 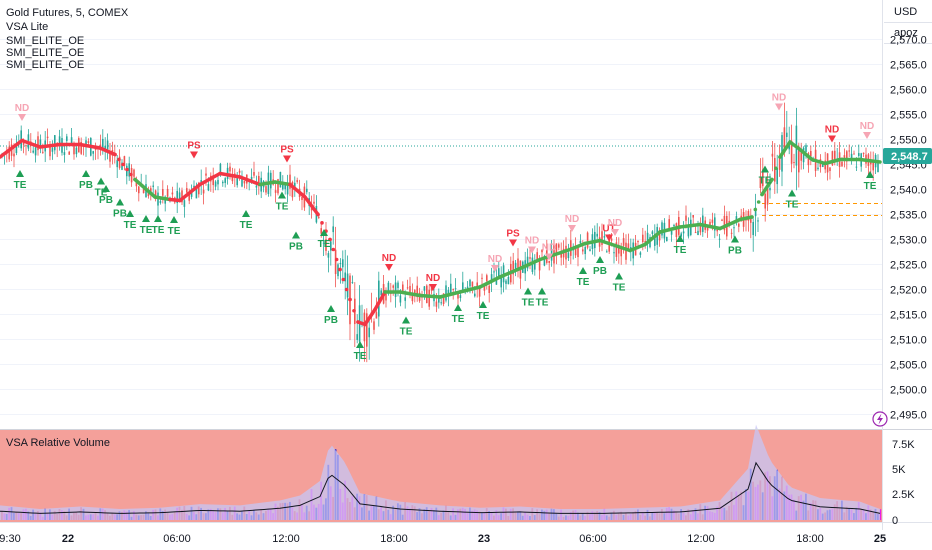 I want to click on price-tick: 2,565.0, so click(x=908, y=66).